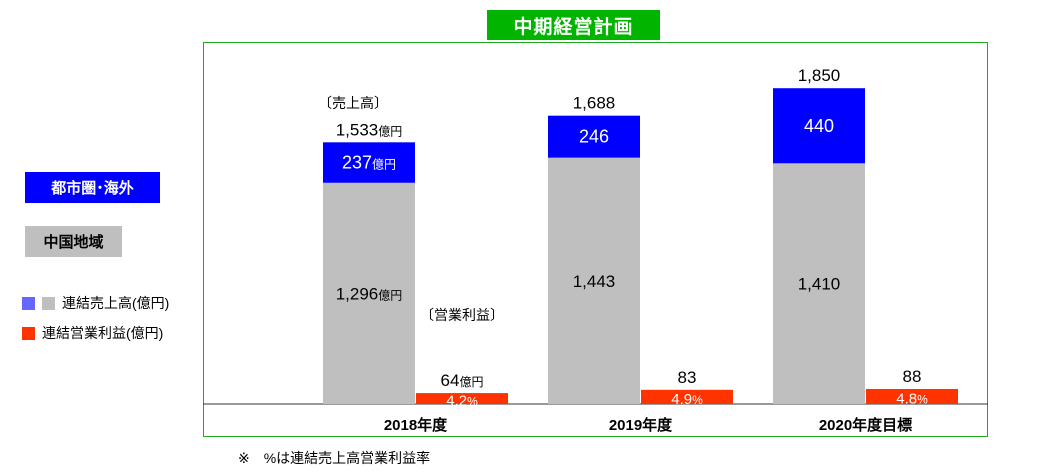 Image resolution: width=1040 pixels, height=473 pixels. I want to click on label-operating-profit-2: 88, so click(912, 376).